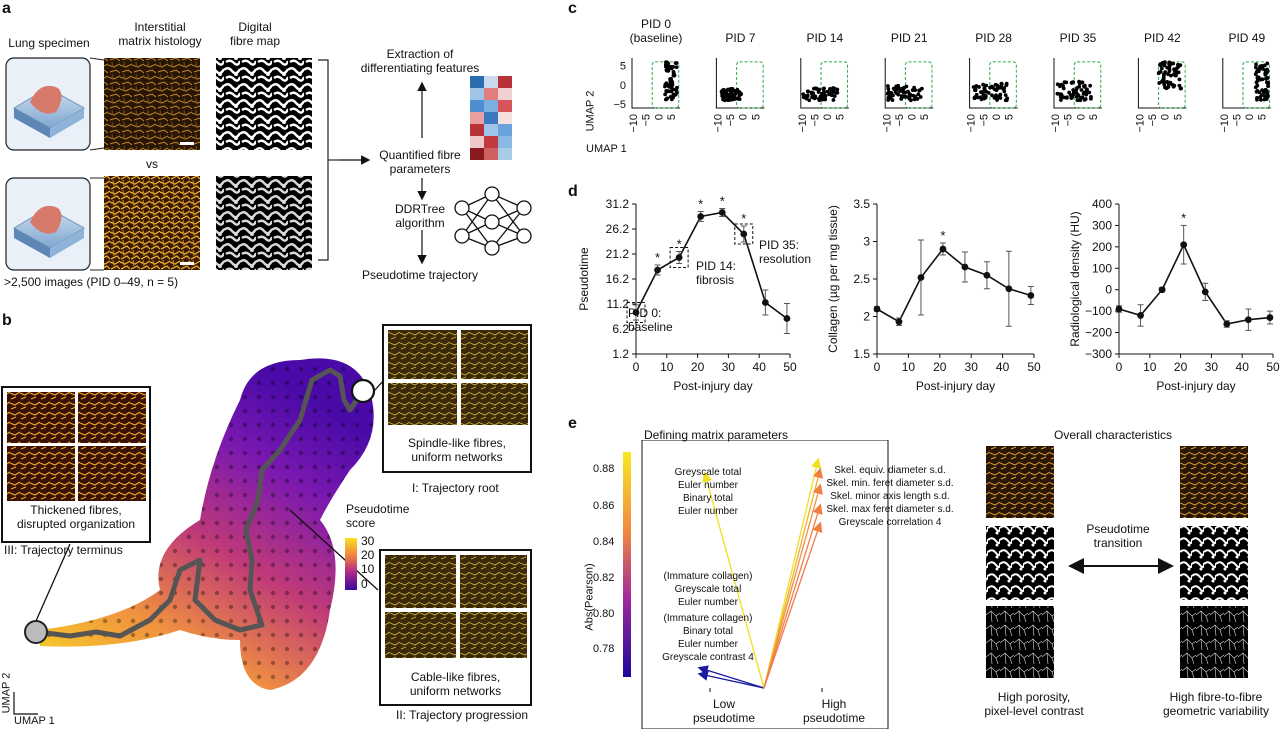  What do you see at coordinates (623, 67) in the screenshot?
I see `umap-ytick: 5` at bounding box center [623, 67].